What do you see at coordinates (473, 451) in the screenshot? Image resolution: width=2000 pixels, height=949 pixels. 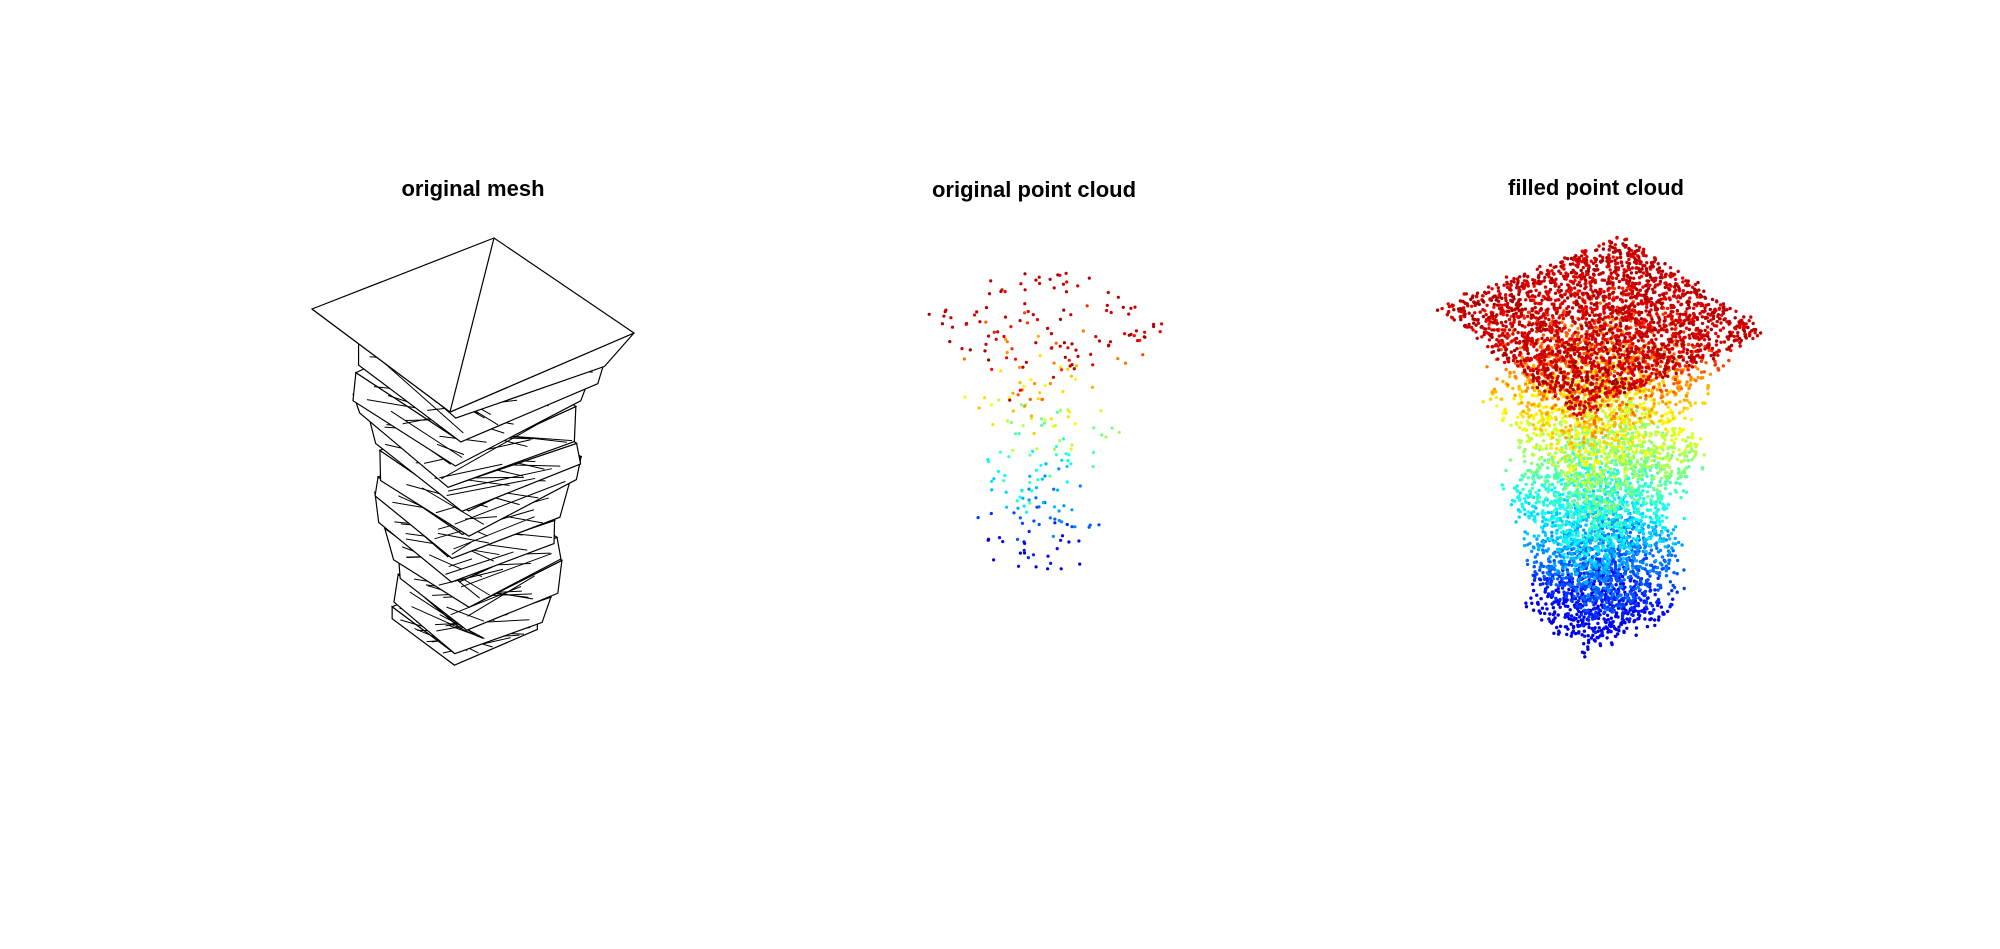 I see `mesh-plot` at bounding box center [473, 451].